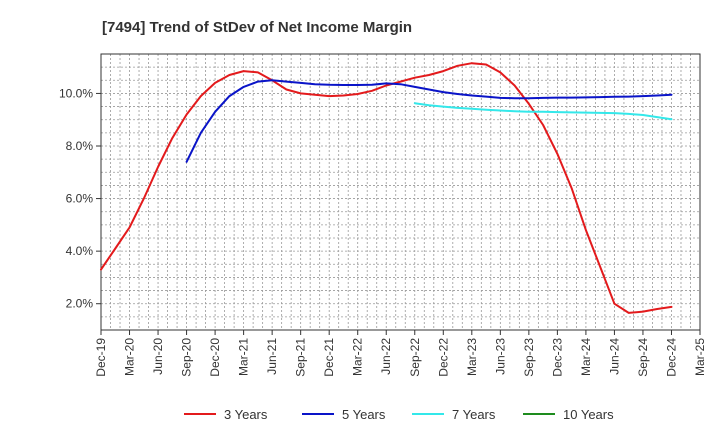 The image size is (720, 440). What do you see at coordinates (364, 414) in the screenshot?
I see `legend-label: 5 Years` at bounding box center [364, 414].